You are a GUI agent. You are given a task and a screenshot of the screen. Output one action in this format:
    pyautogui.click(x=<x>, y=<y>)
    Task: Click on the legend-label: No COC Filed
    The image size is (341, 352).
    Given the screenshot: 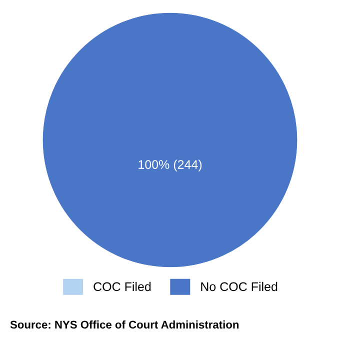 What is the action you would take?
    pyautogui.click(x=239, y=287)
    